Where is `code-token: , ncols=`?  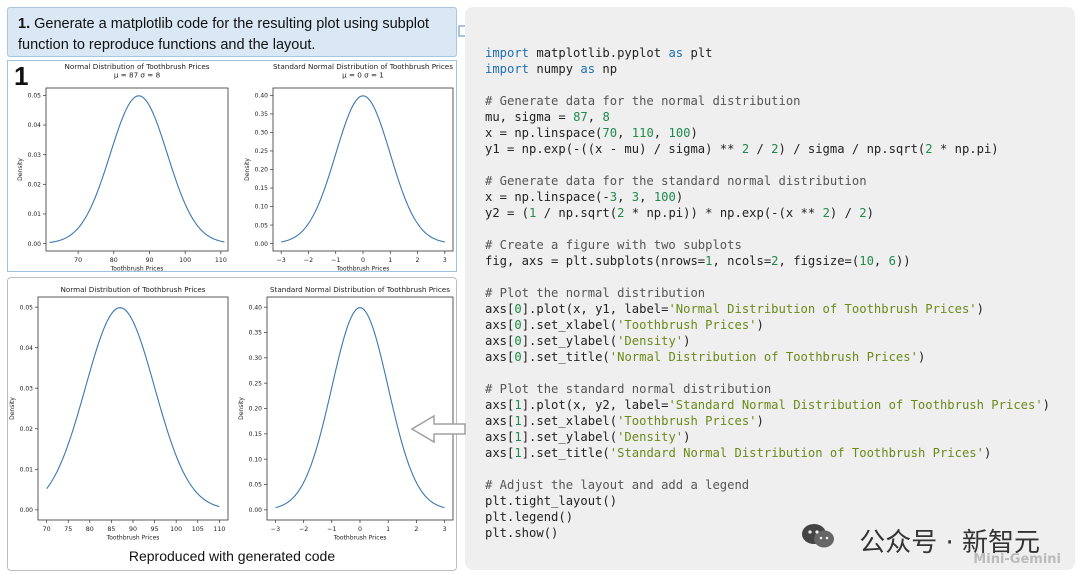 code-token: , ncols= is located at coordinates (742, 261).